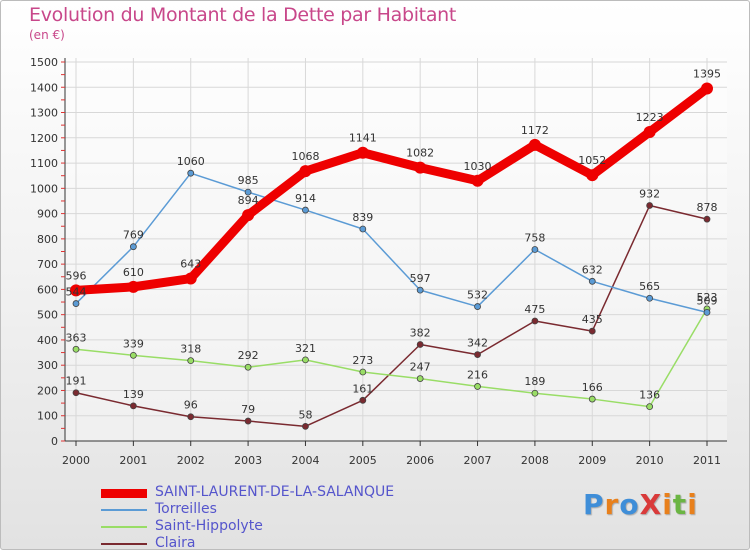 The image size is (750, 550). What do you see at coordinates (707, 74) in the screenshot?
I see `data-label: 1395` at bounding box center [707, 74].